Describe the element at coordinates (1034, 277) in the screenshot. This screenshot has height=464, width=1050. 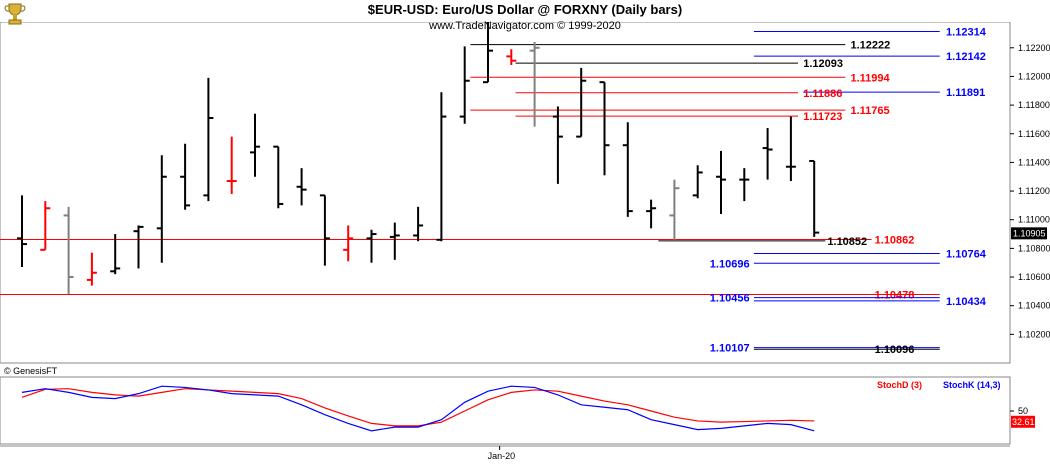
I see `y-tick-label: 1.10600` at that location.